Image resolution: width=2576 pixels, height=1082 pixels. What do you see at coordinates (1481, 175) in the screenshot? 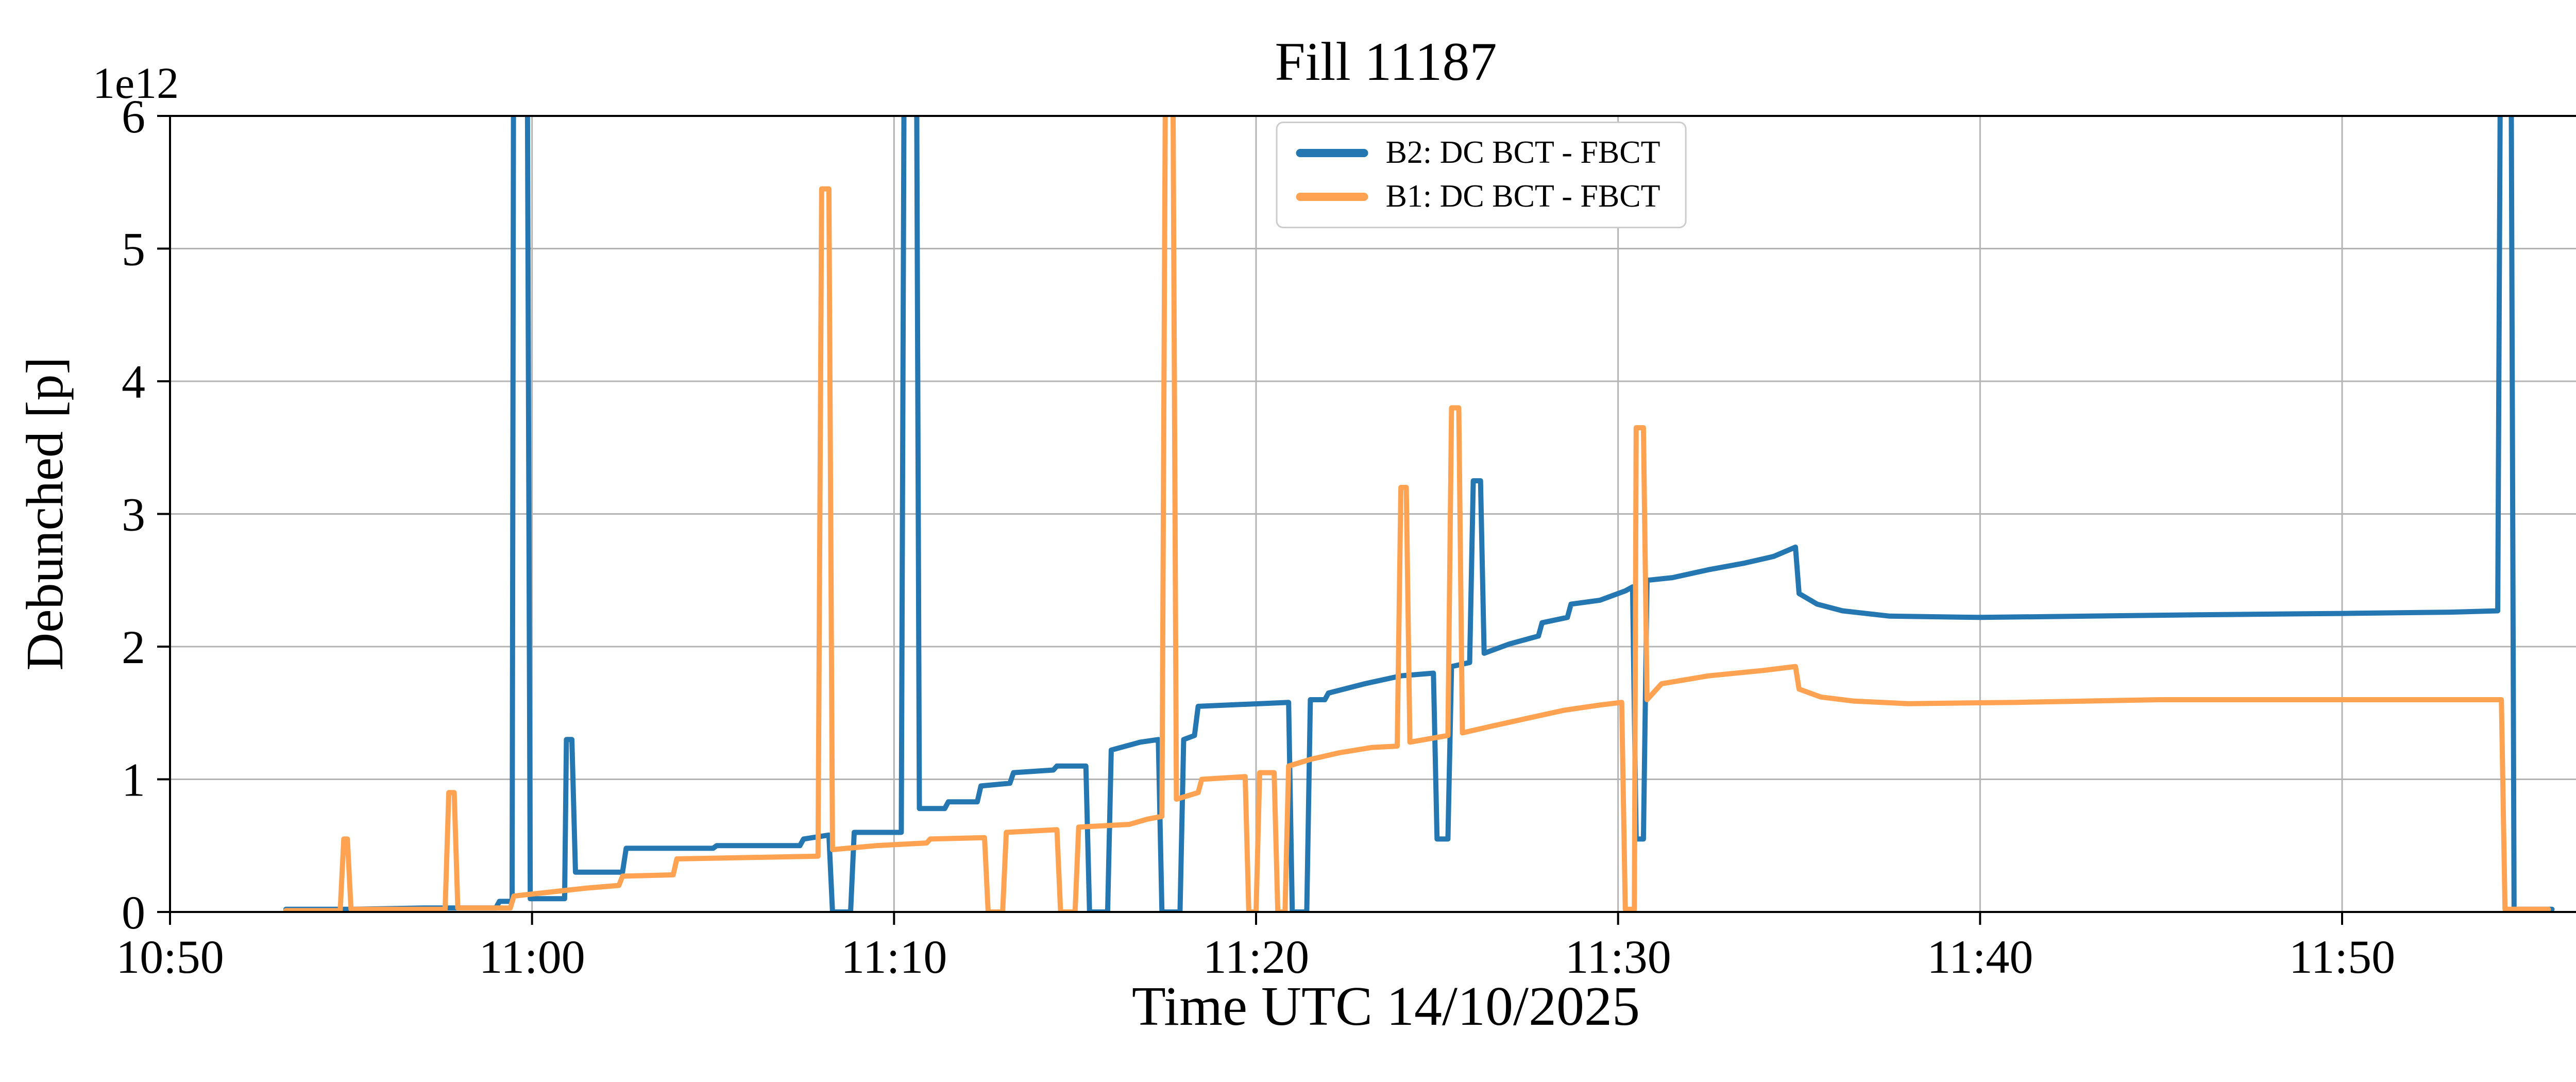
I see `legend: B2: DC BCT - FBCT B1: DC BCT - FBCT` at bounding box center [1481, 175].